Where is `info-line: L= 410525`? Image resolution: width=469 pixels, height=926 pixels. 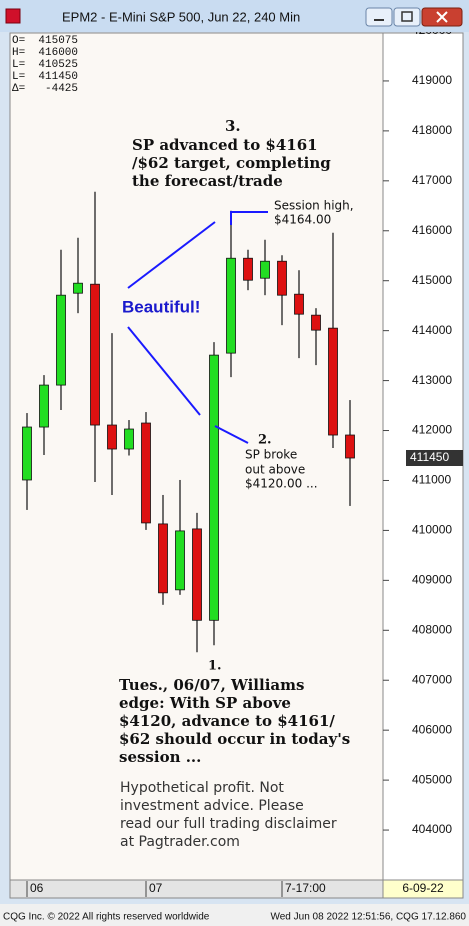 info-line: L= 410525 is located at coordinates (45, 65).